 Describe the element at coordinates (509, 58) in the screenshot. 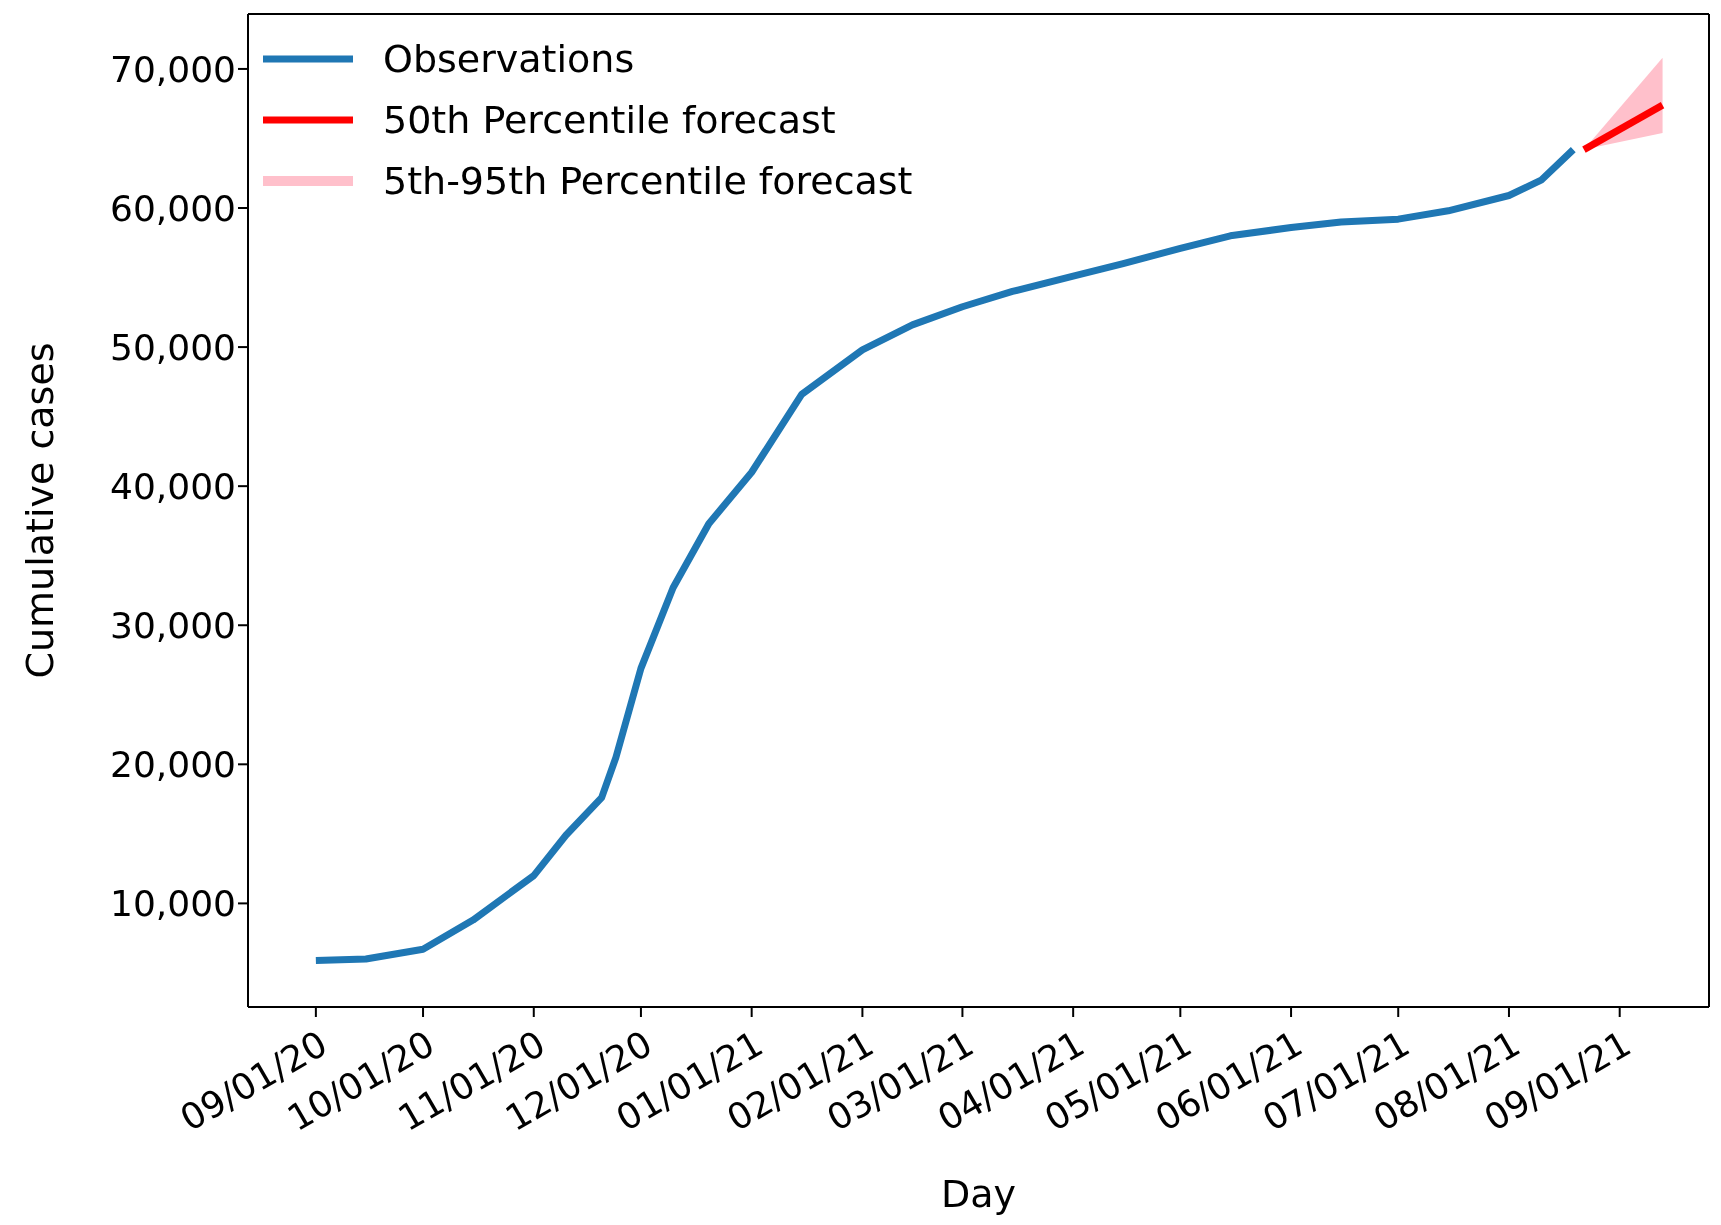

I see `legend-label: Observations` at that location.